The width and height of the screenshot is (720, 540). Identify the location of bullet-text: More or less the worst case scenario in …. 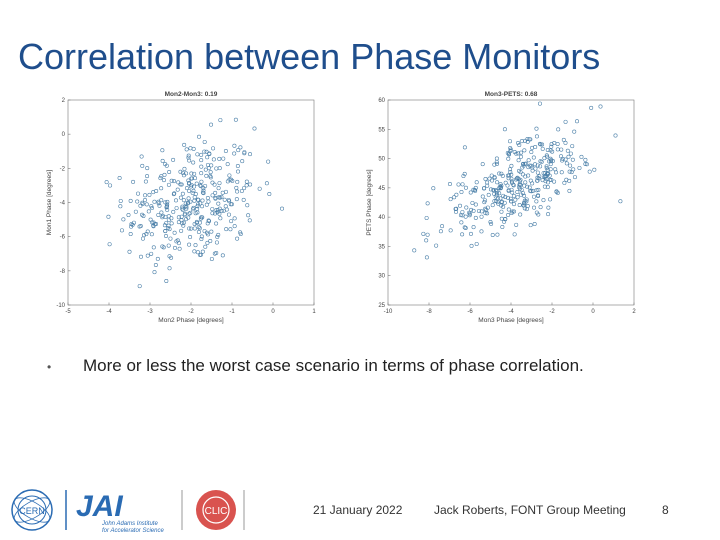
(333, 365).